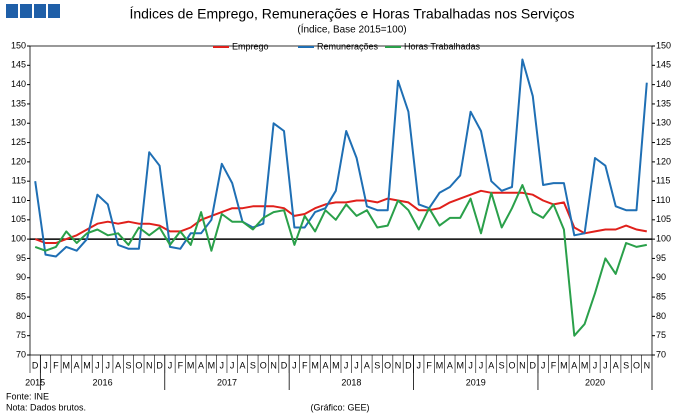  I want to click on y-tick-label: 150, so click(18, 45).